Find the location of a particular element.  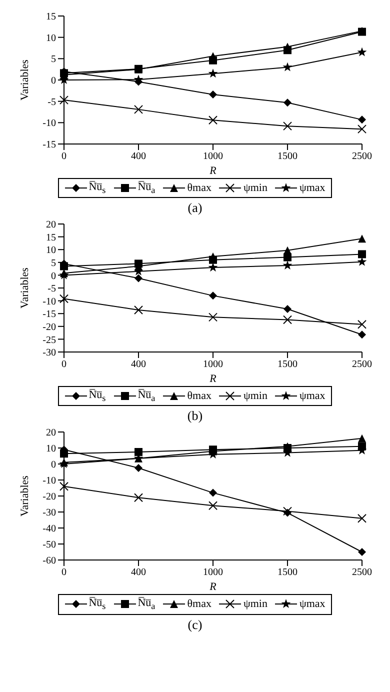

y-tick-label: -40 is located at coordinates (49, 529).